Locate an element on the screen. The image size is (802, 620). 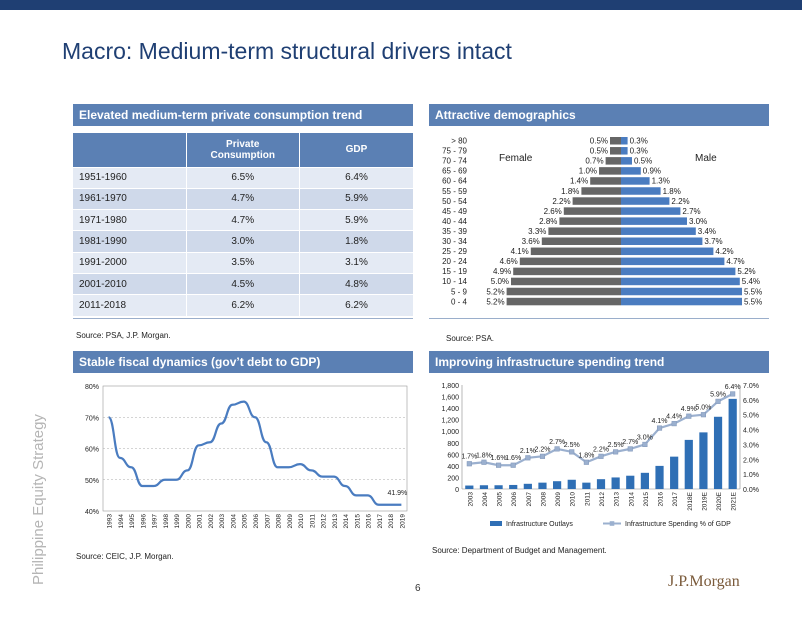
male-value-label: 5.5% is located at coordinates (753, 291).